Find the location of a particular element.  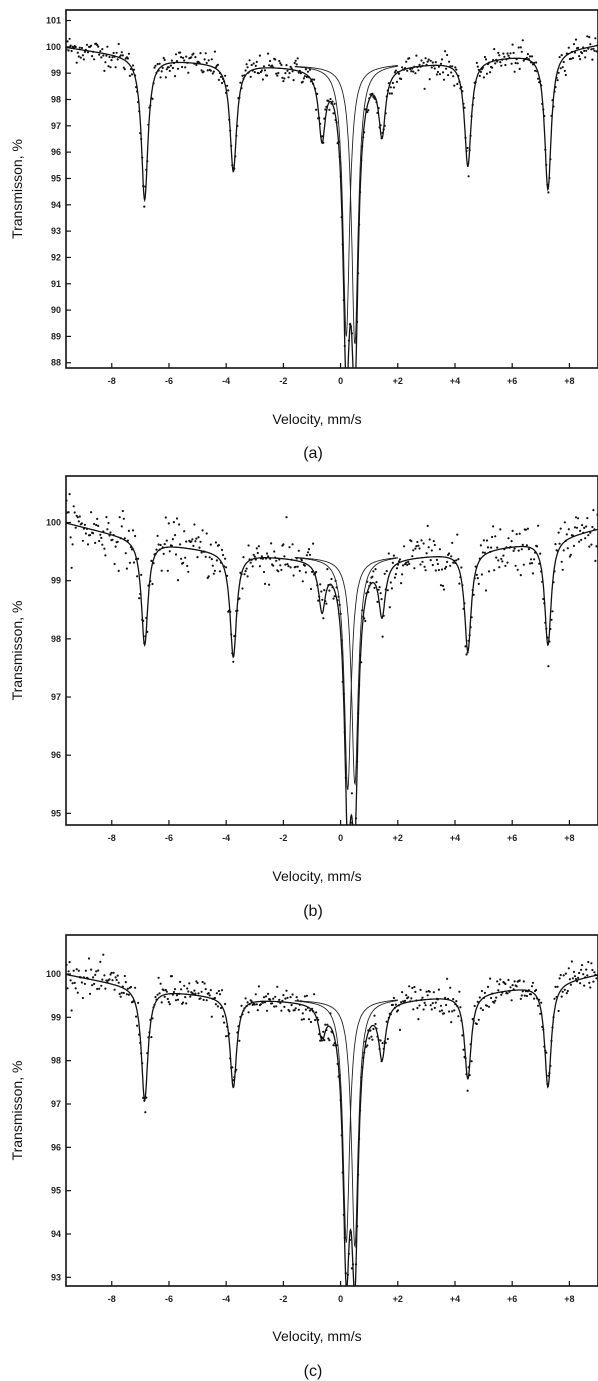

x-tick-label-a: -4 is located at coordinates (226, 381).